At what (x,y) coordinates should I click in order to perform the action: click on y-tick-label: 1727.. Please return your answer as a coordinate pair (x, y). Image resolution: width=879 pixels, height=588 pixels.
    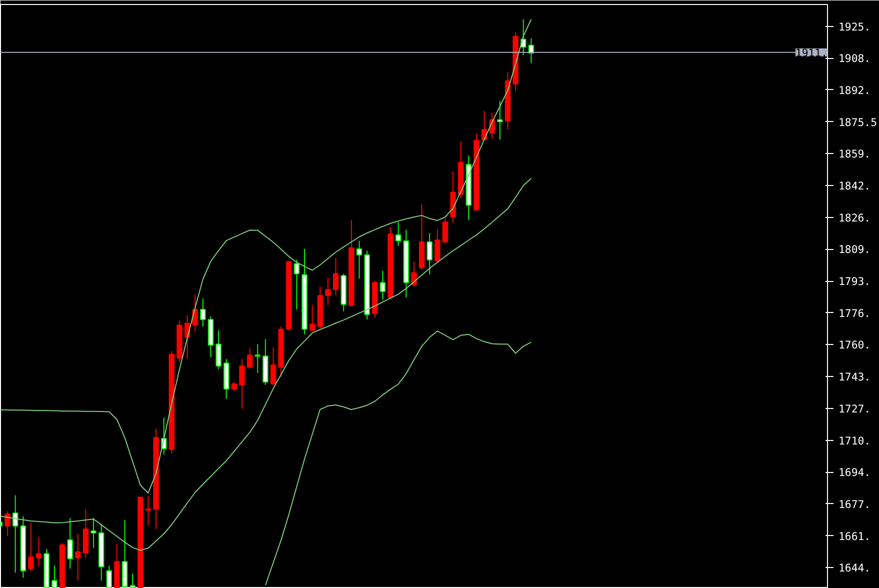
    Looking at the image, I should click on (854, 409).